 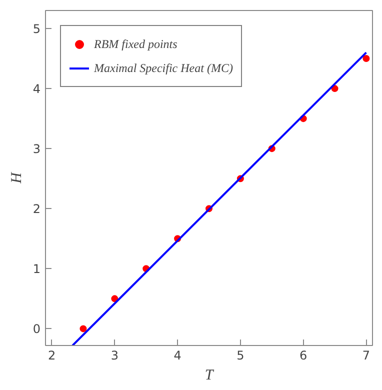 What do you see at coordinates (36, 149) in the screenshot?
I see `y-tick-label: 3` at bounding box center [36, 149].